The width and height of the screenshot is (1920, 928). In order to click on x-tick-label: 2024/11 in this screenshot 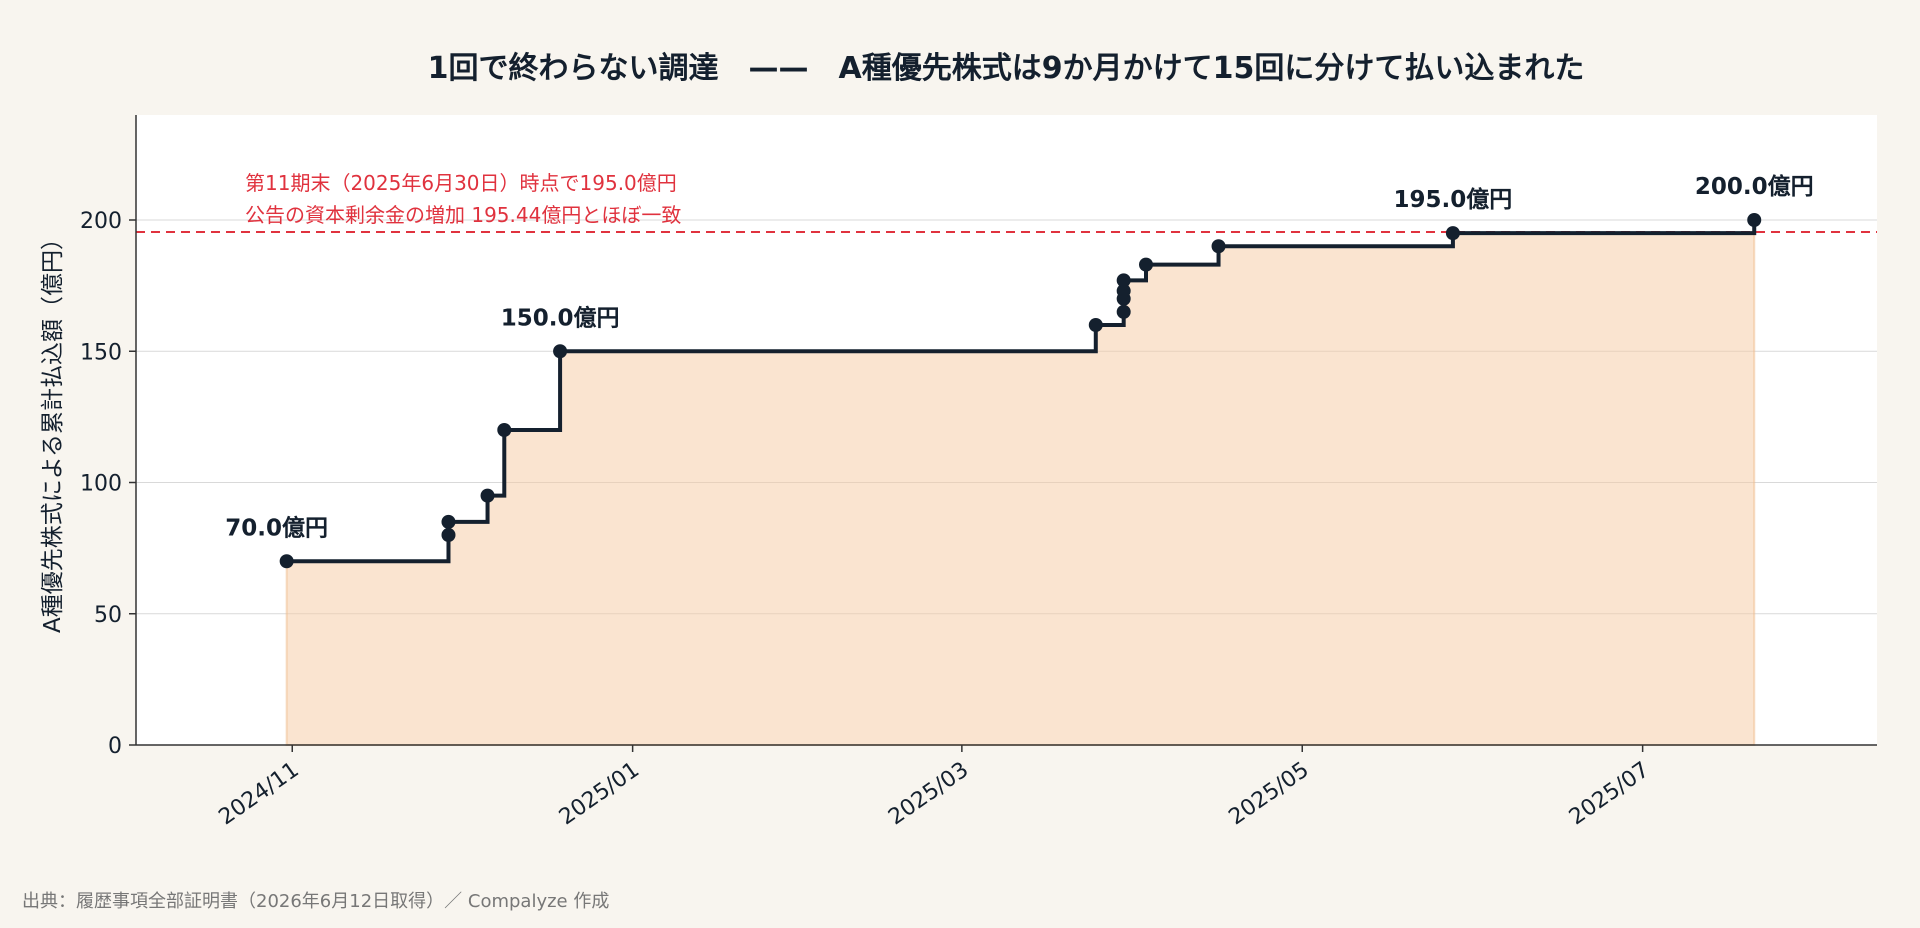, I will do `click(258, 793)`.